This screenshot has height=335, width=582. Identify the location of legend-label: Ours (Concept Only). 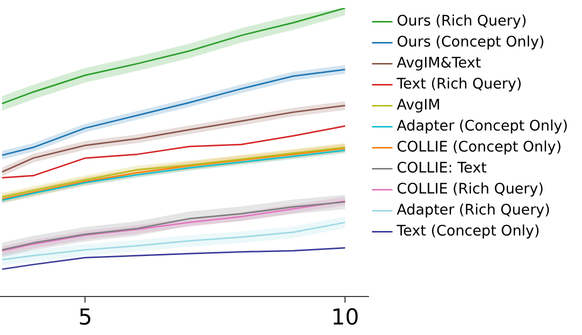
(470, 42).